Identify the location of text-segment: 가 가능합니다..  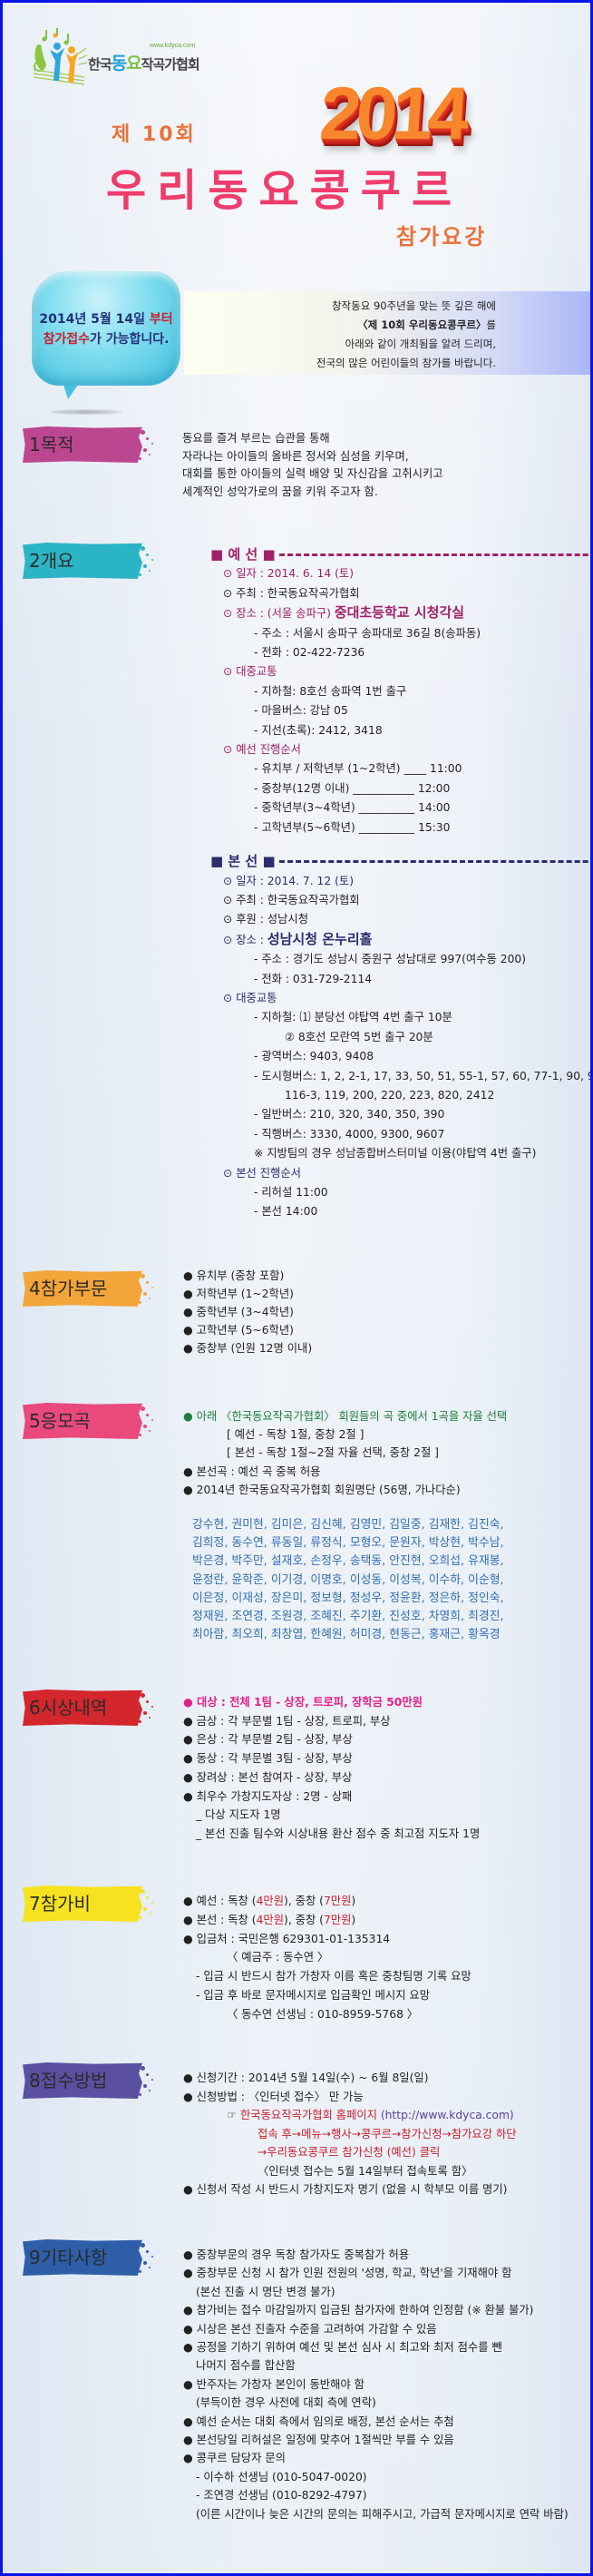
(130, 339).